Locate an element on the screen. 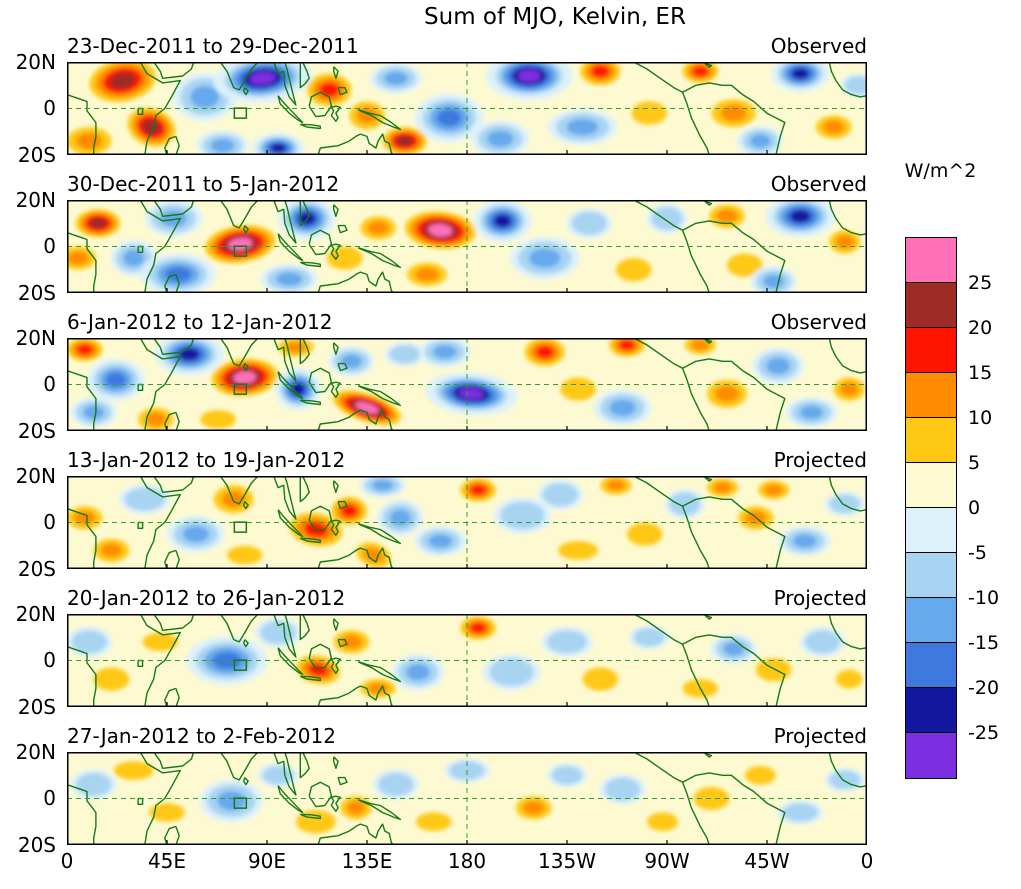 The width and height of the screenshot is (1021, 889). colorbar-tick: 20 is located at coordinates (980, 328).